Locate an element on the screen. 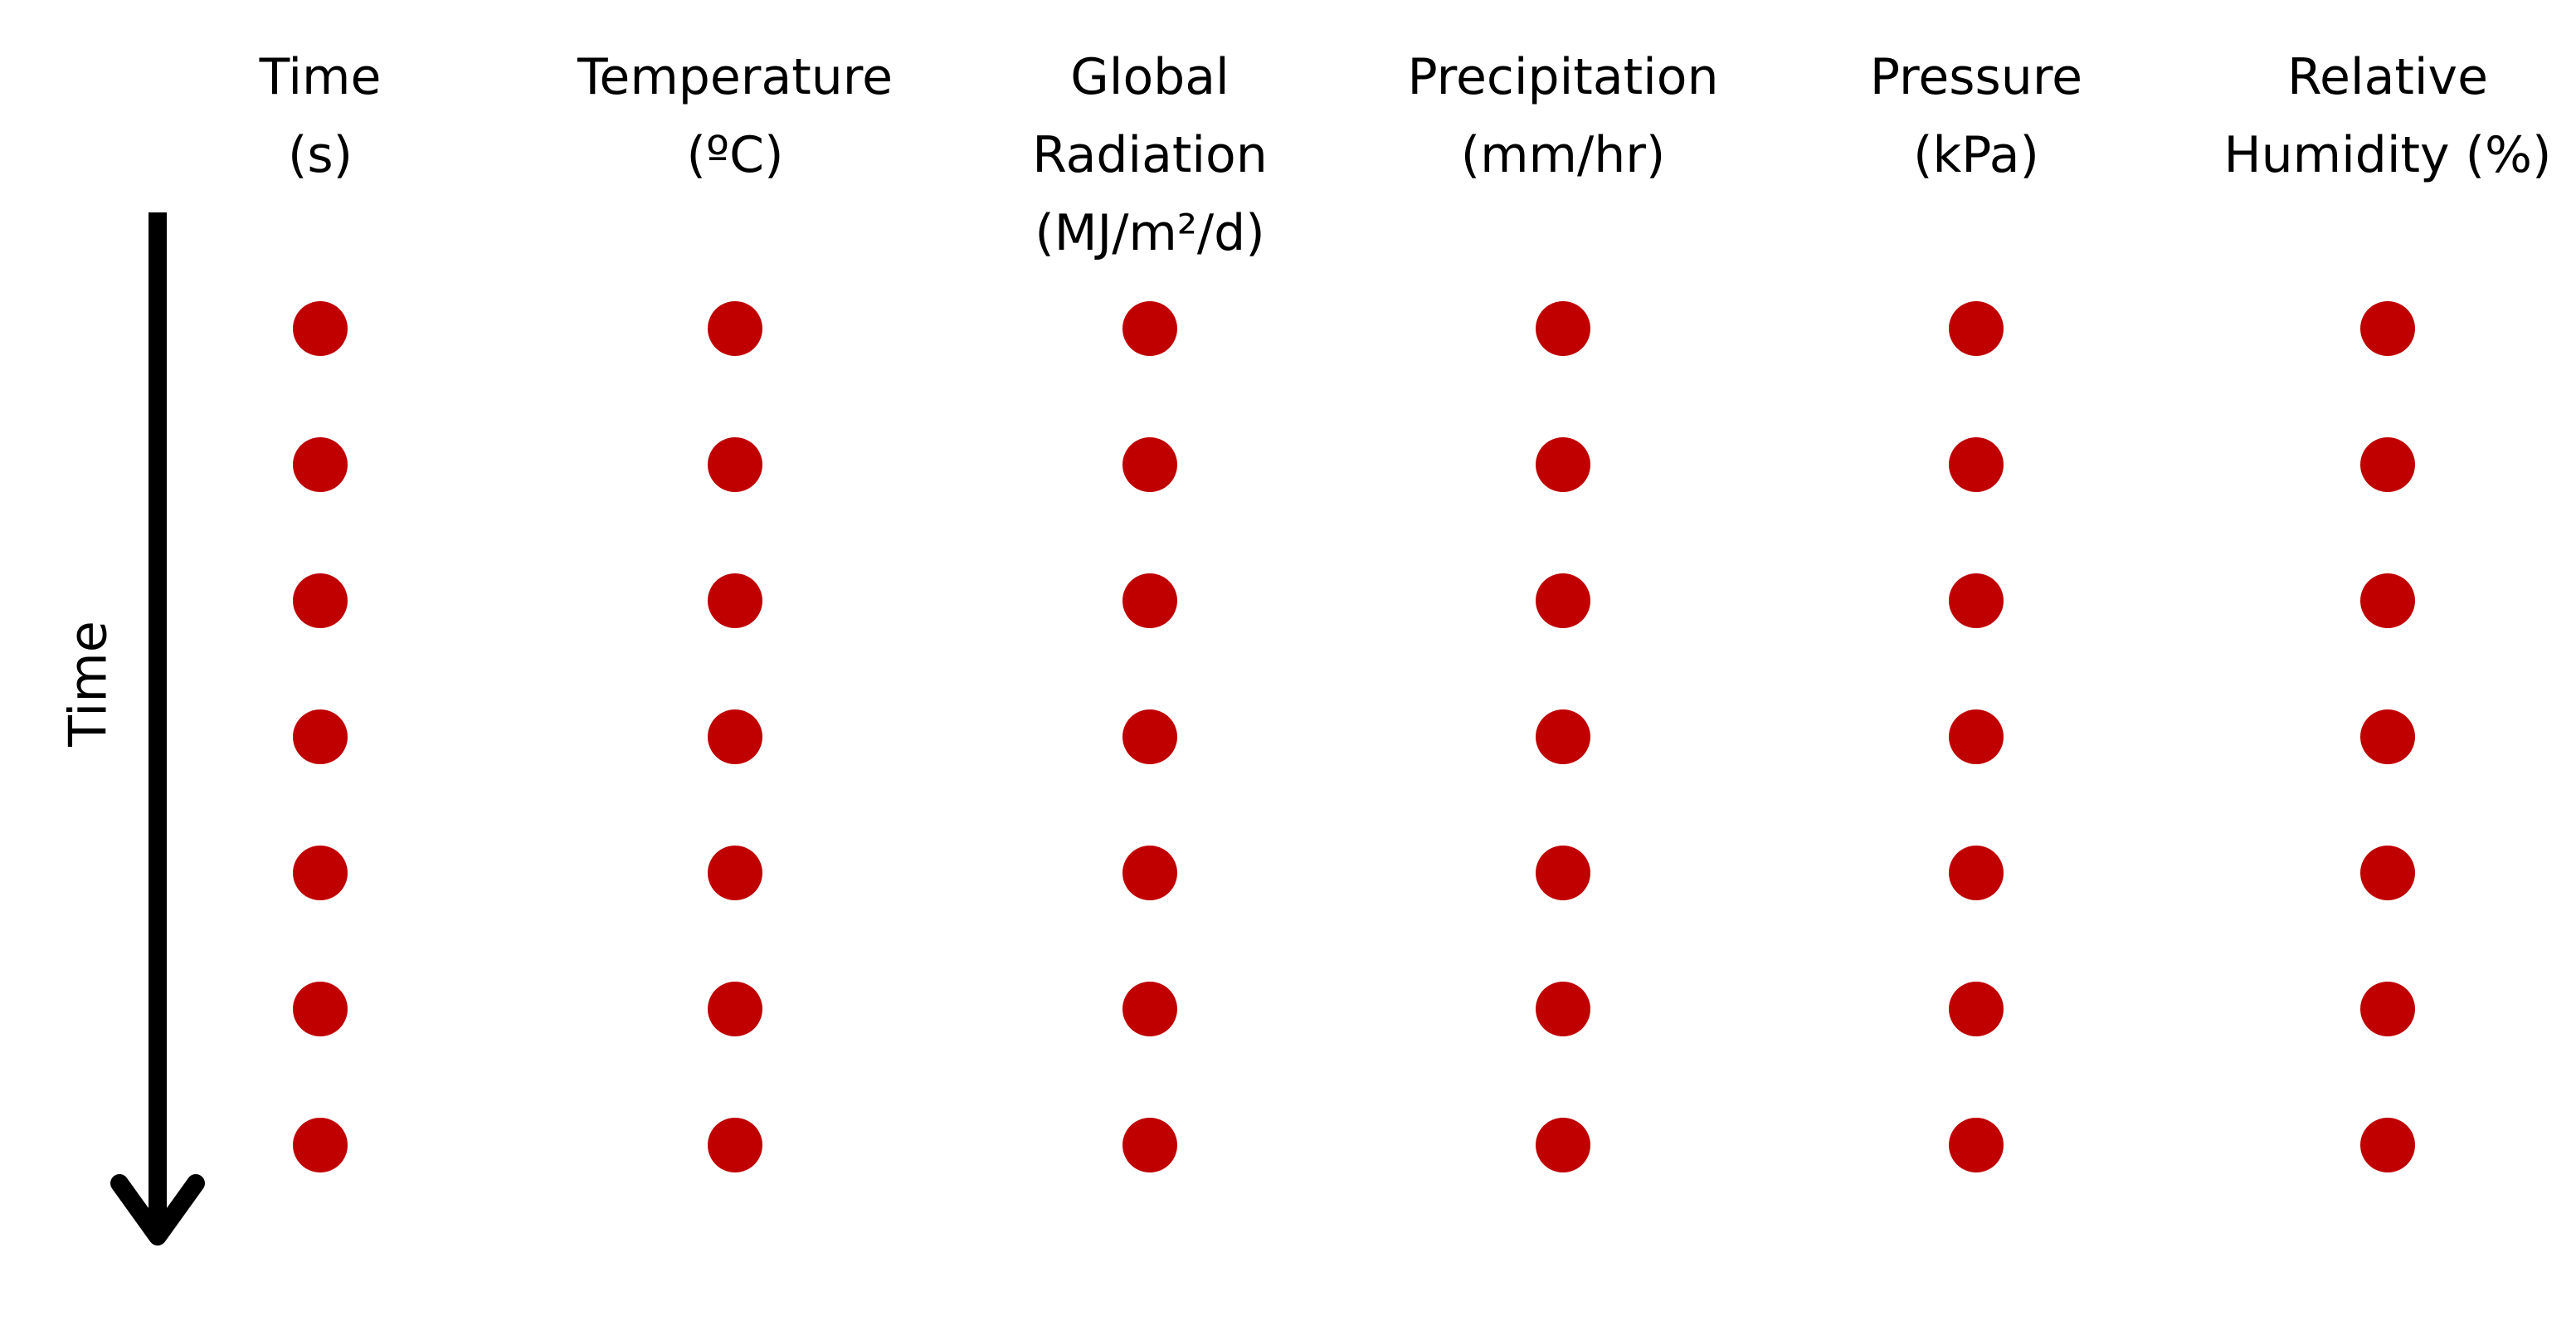 The width and height of the screenshot is (2576, 1321). column-header-5: Pressure (kPa) is located at coordinates (1976, 116).